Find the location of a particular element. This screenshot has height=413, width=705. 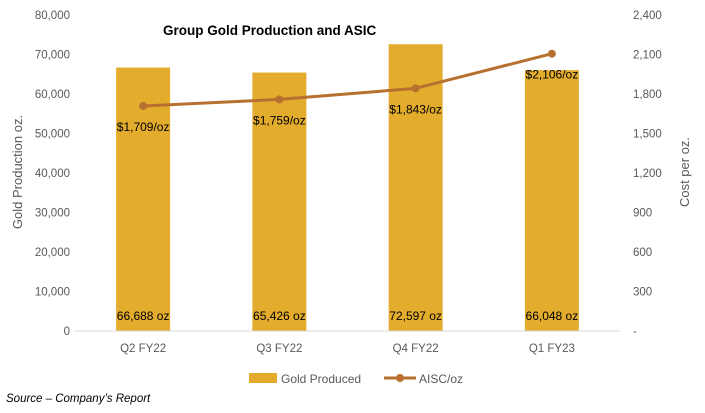

legend-swatch-gold-produced is located at coordinates (263, 378).